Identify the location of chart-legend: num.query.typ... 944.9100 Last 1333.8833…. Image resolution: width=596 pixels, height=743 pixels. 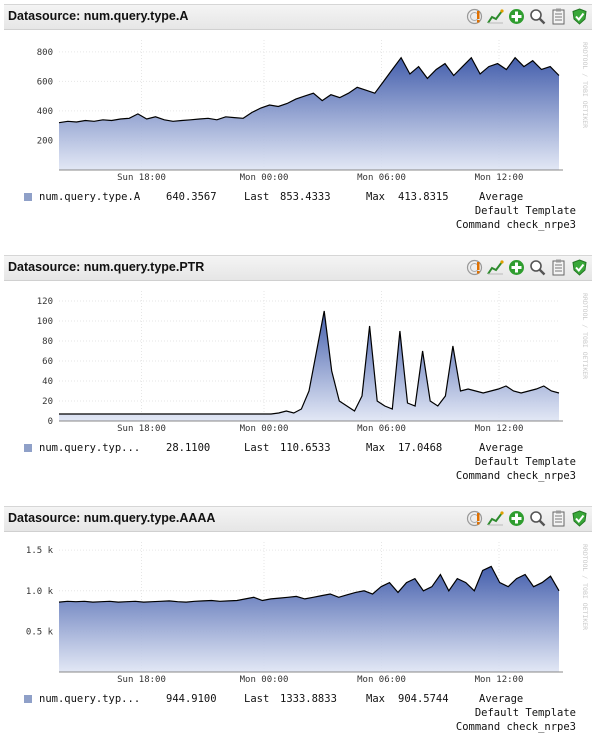
(298, 713).